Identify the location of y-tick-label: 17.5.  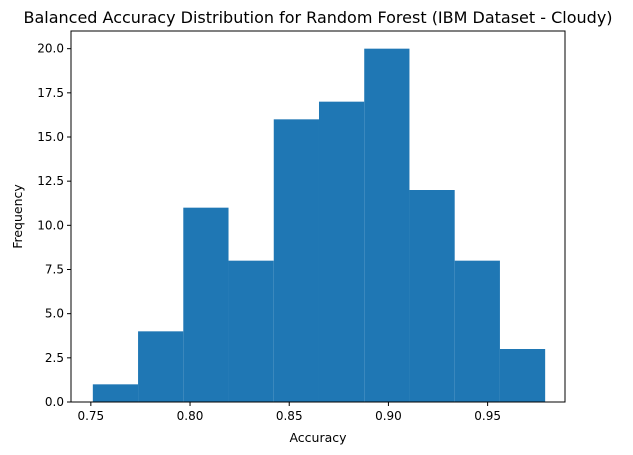
(50, 93).